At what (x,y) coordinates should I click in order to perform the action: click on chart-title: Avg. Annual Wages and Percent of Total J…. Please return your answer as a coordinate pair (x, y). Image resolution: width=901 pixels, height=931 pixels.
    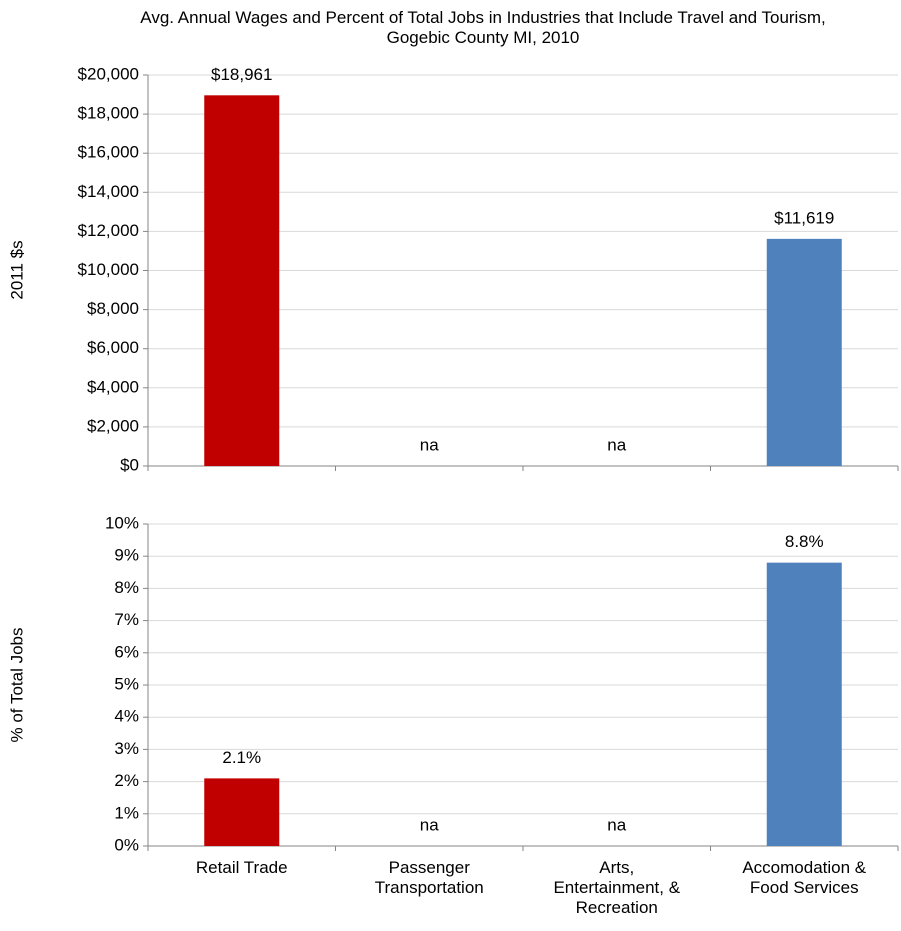
    Looking at the image, I should click on (483, 27).